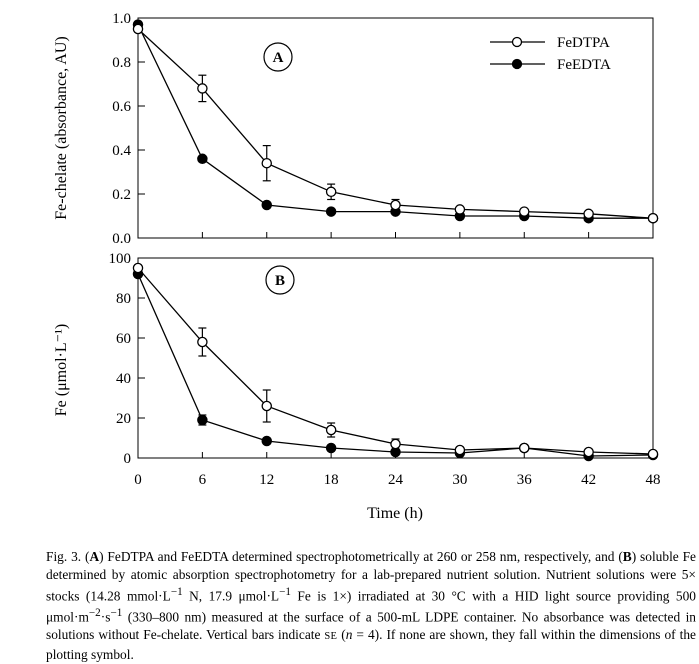 The height and width of the screenshot is (664, 699). Describe the element at coordinates (517, 64) in the screenshot. I see `legend-marker-feedta` at that location.